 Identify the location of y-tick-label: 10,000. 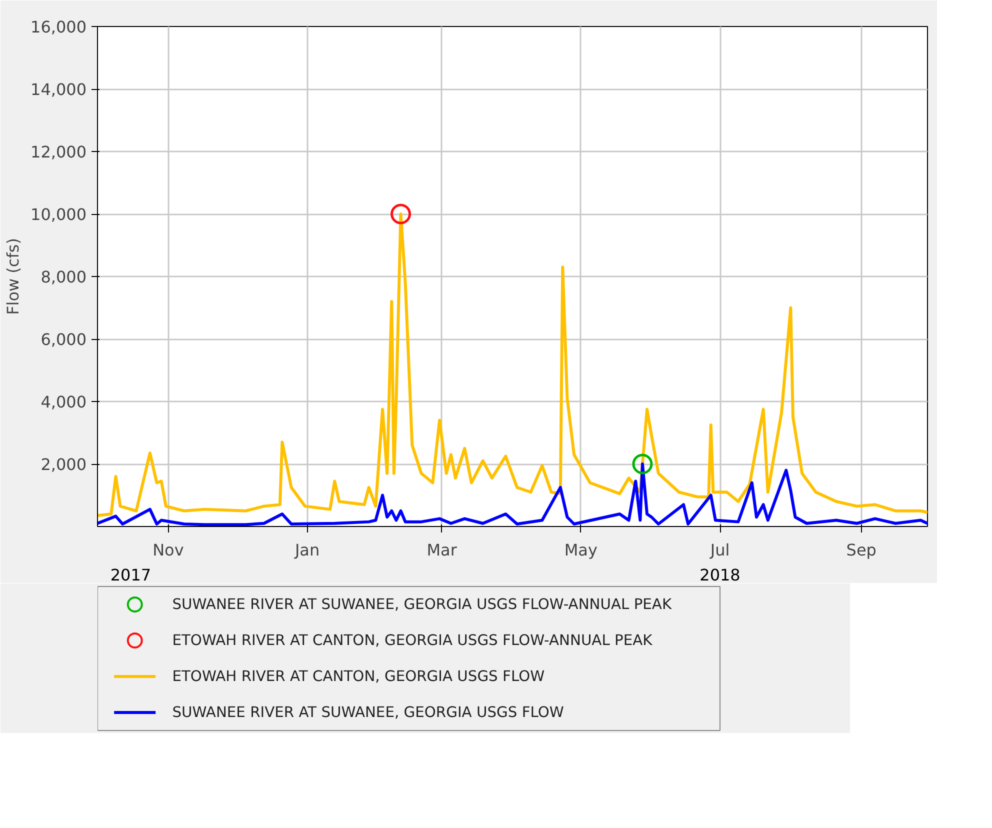
(58, 214).